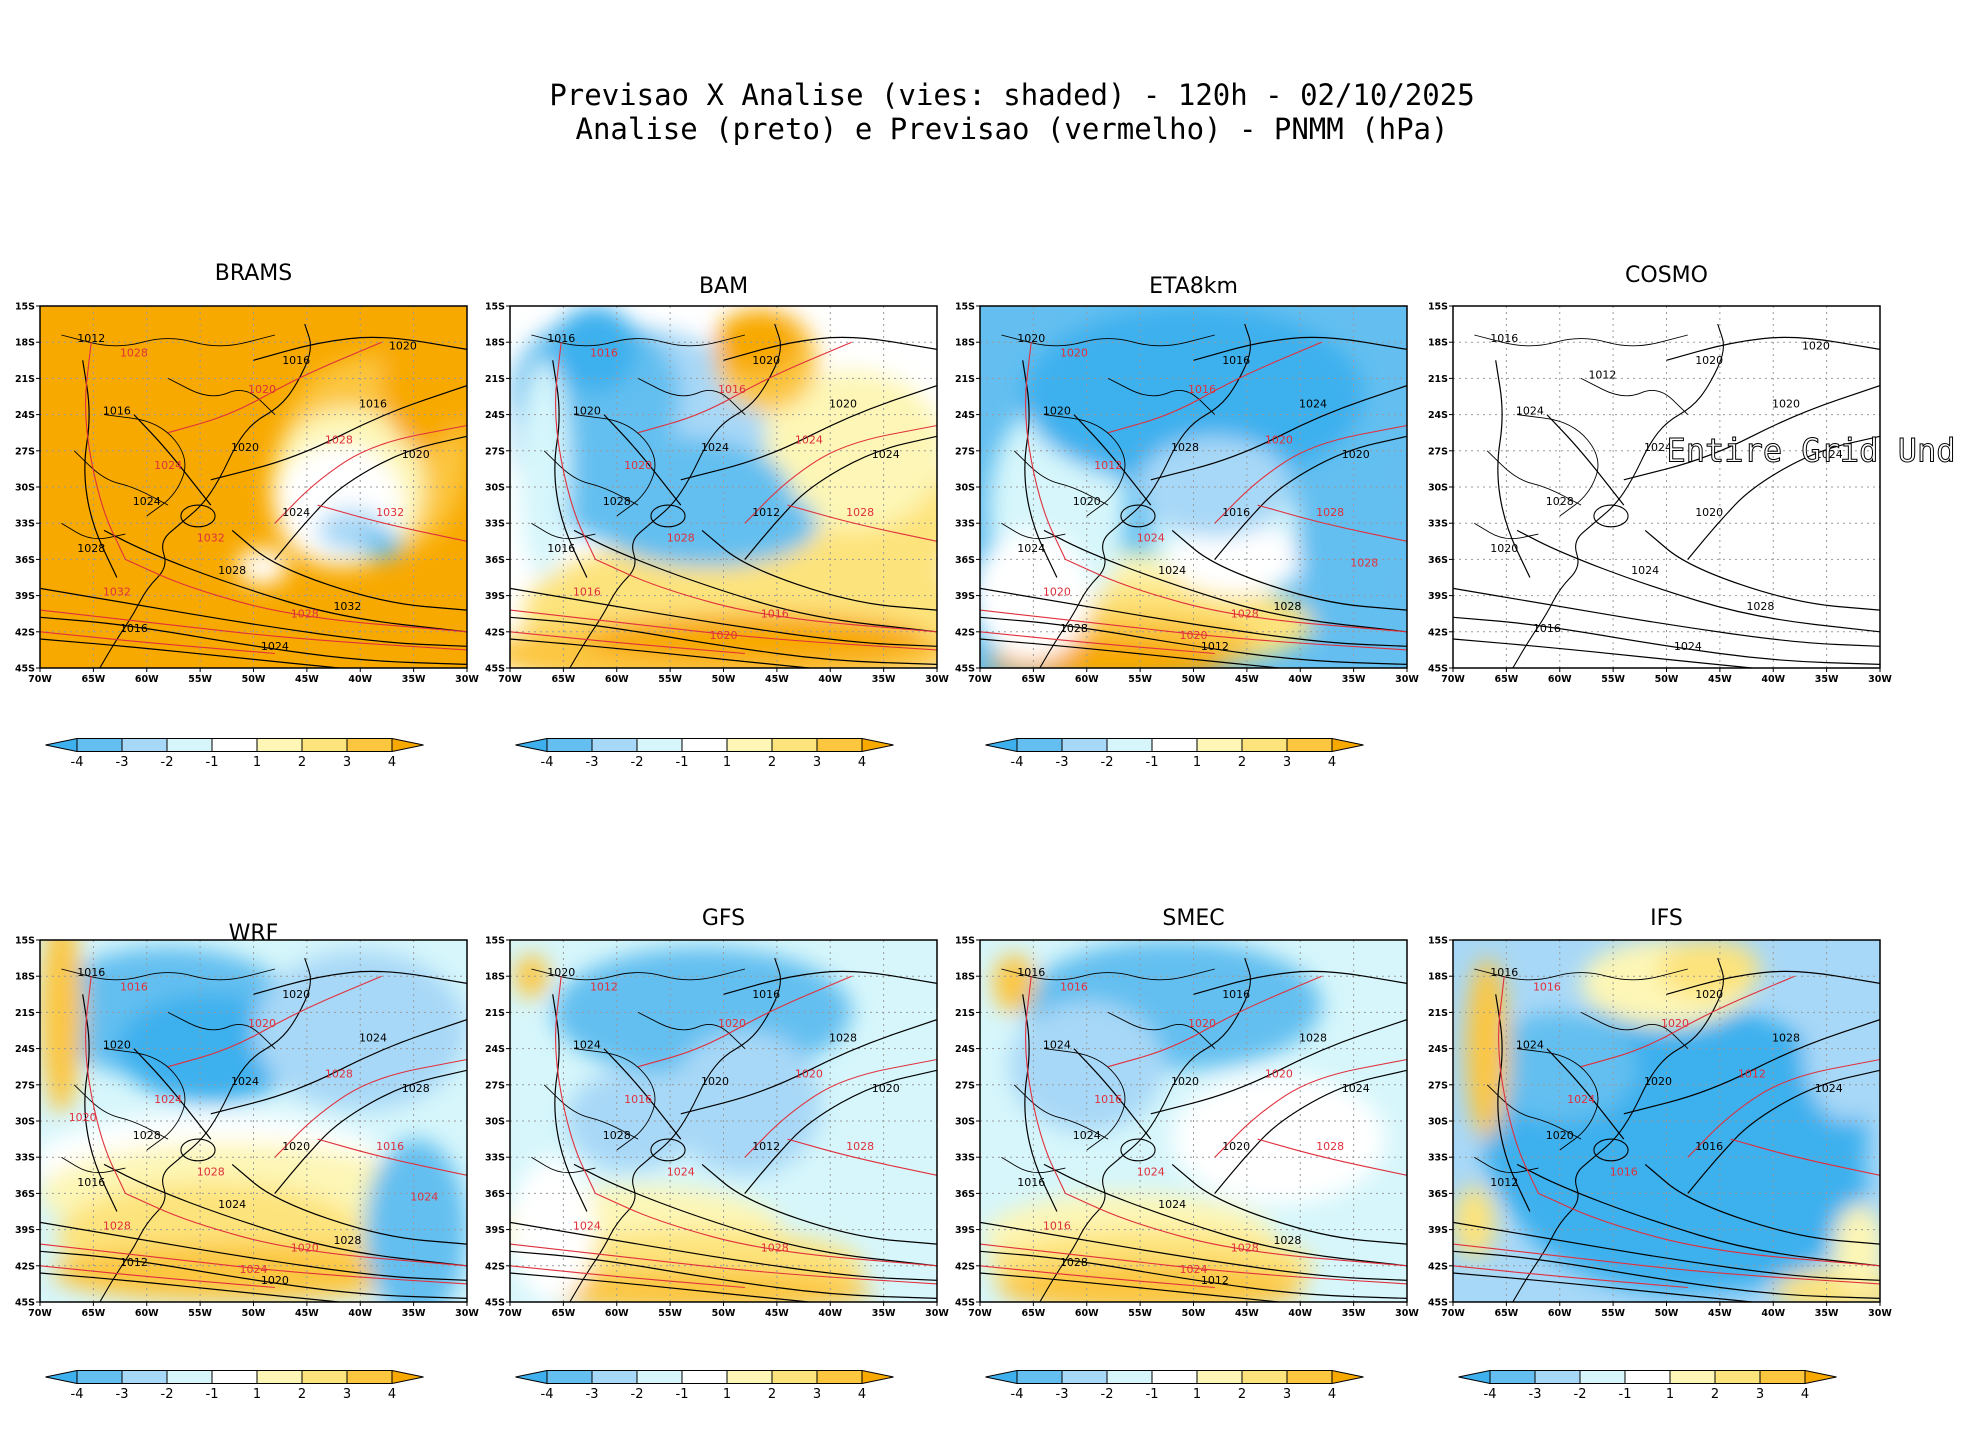 This screenshot has width=1964, height=1436. I want to click on lat-tick-label: 36S, so click(495, 1194).